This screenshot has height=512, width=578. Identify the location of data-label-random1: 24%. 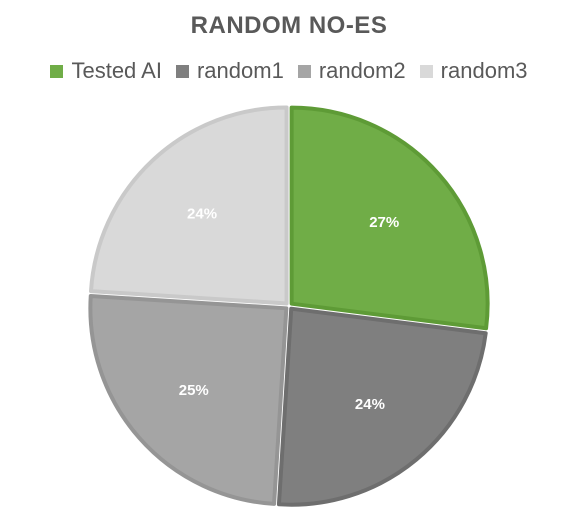
(370, 404).